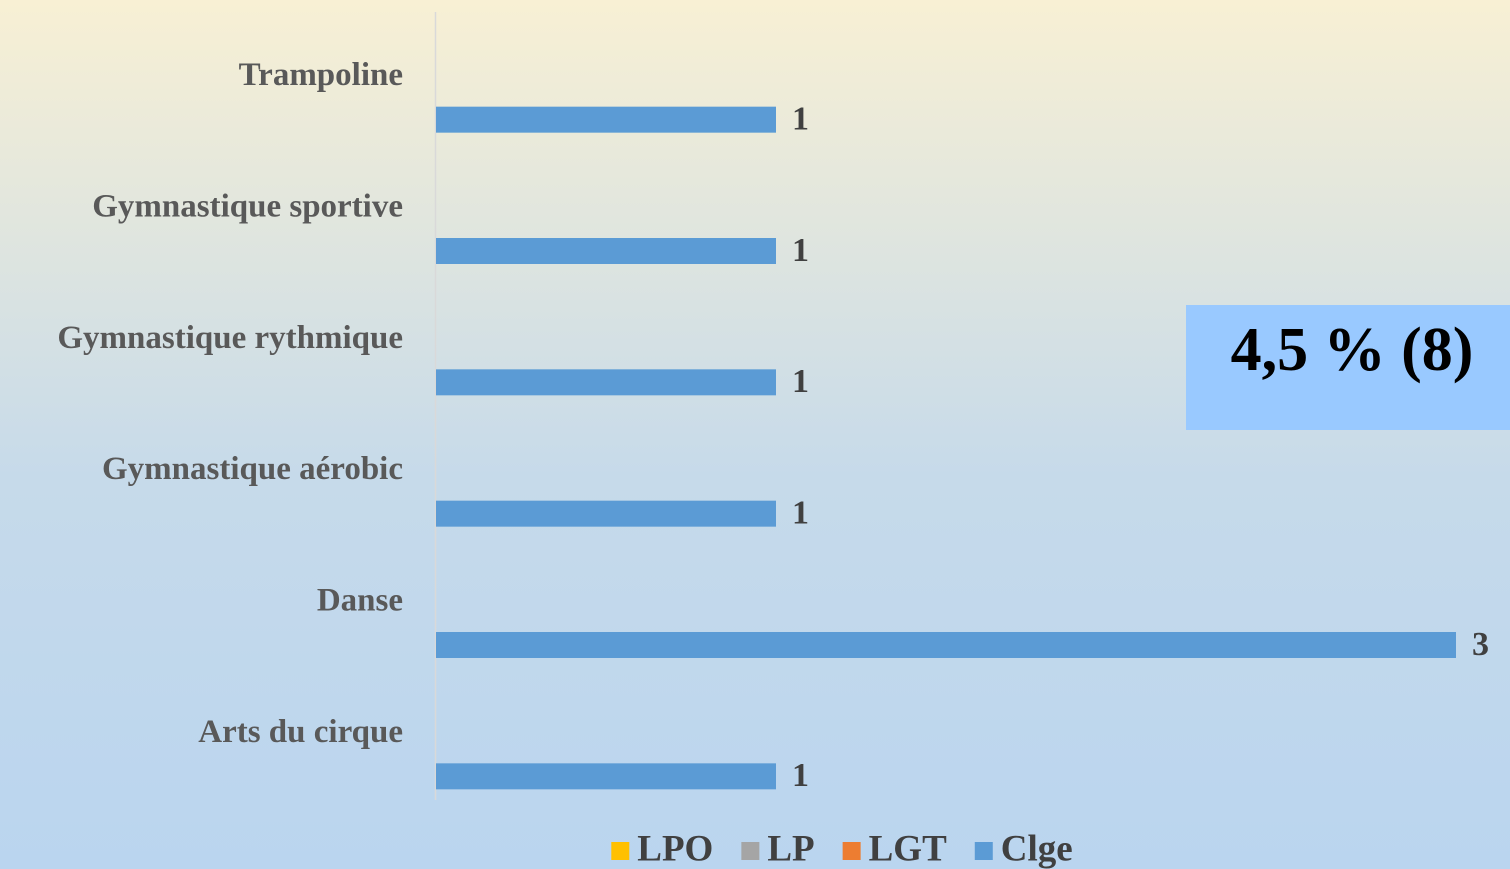 Image resolution: width=1510 pixels, height=869 pixels. What do you see at coordinates (1480, 644) in the screenshot?
I see `data-label: 3` at bounding box center [1480, 644].